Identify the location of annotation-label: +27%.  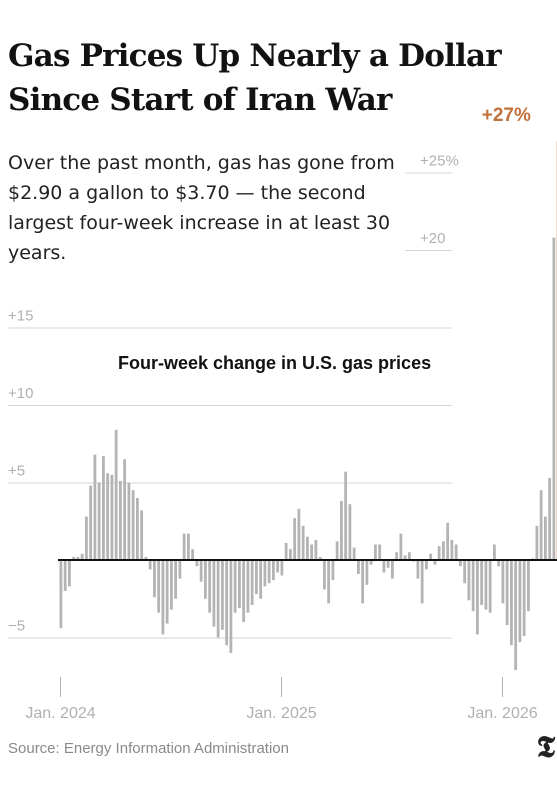
(506, 115).